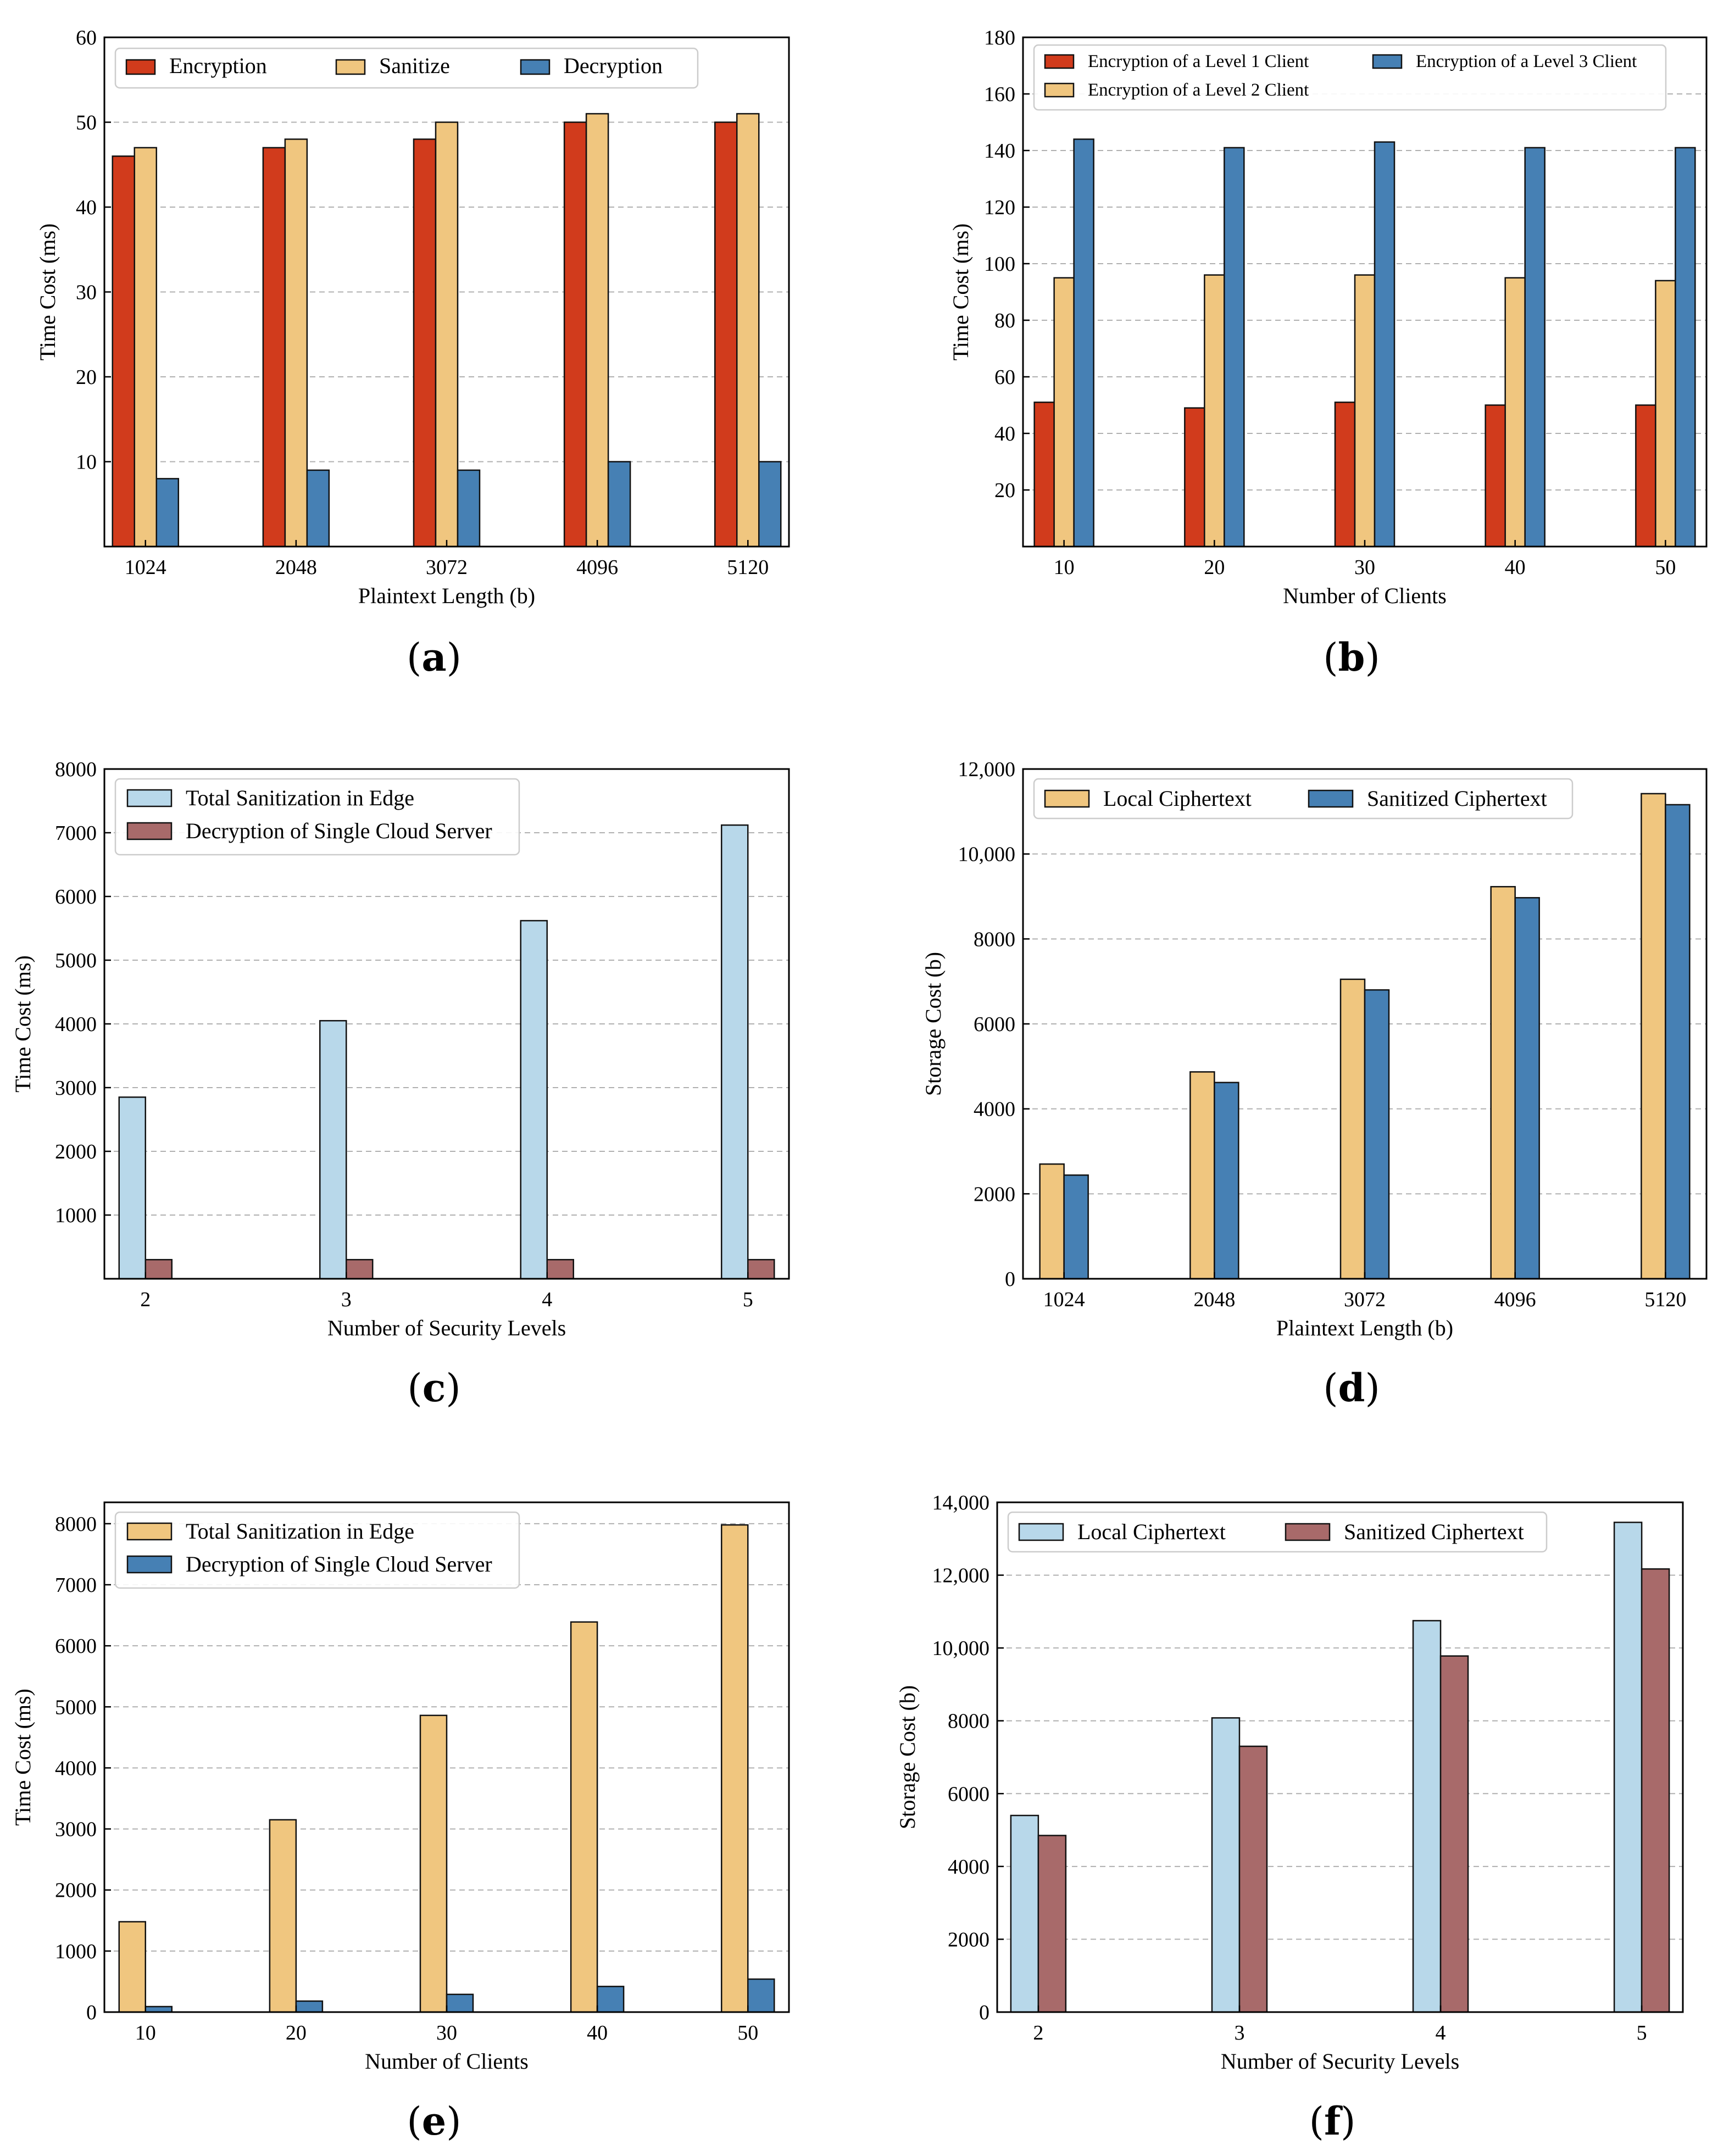  I want to click on legend-label: Decryption, so click(613, 65).